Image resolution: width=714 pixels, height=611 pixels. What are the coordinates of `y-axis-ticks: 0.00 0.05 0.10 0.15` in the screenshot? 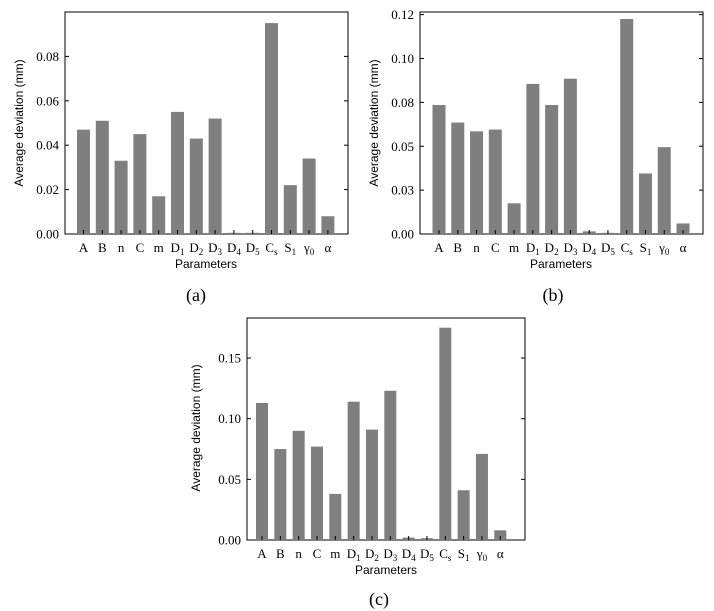 It's located at (371, 449).